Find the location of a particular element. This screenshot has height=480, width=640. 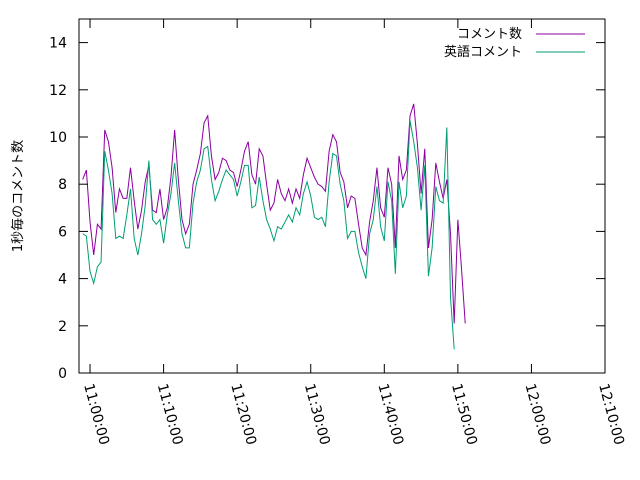

y-axis-title: 1秒毎のコメント数 is located at coordinates (18, 196).